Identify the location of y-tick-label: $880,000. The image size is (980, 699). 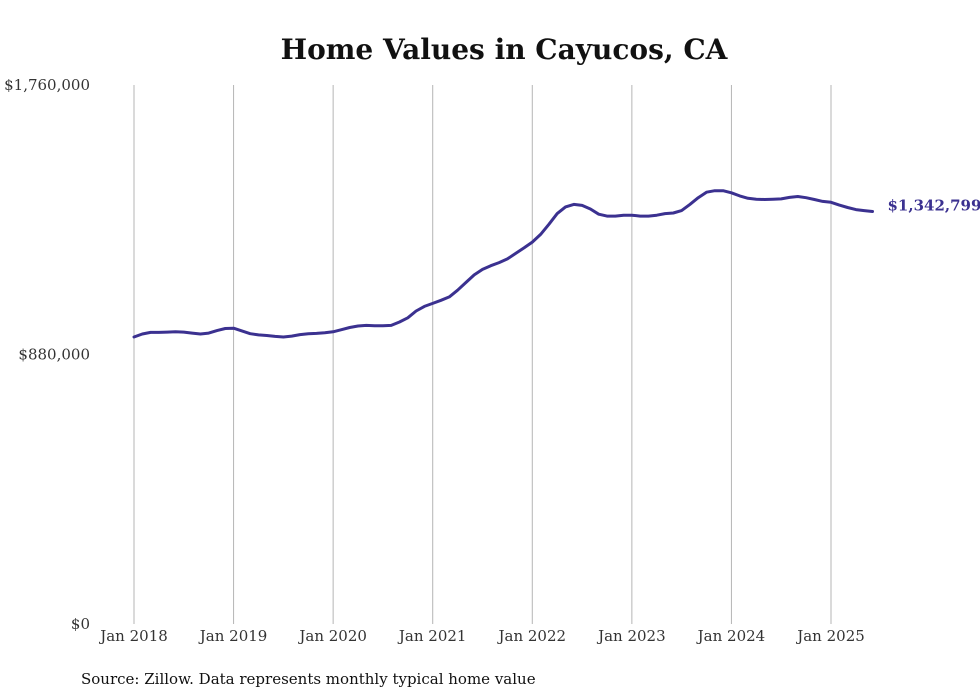
(54, 355).